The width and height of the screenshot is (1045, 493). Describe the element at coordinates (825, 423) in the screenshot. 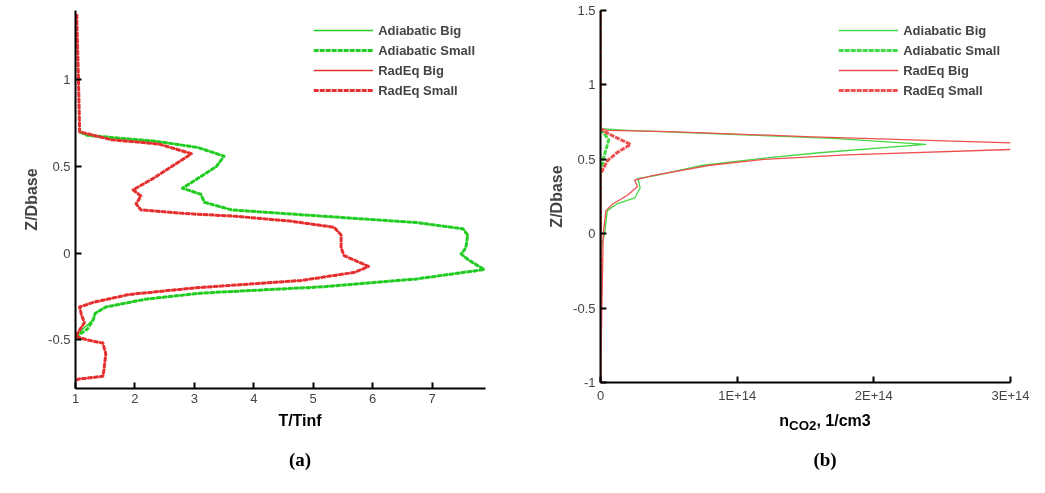

I see `x-axis-title: n$_{CO2}$, 1/cm3` at that location.